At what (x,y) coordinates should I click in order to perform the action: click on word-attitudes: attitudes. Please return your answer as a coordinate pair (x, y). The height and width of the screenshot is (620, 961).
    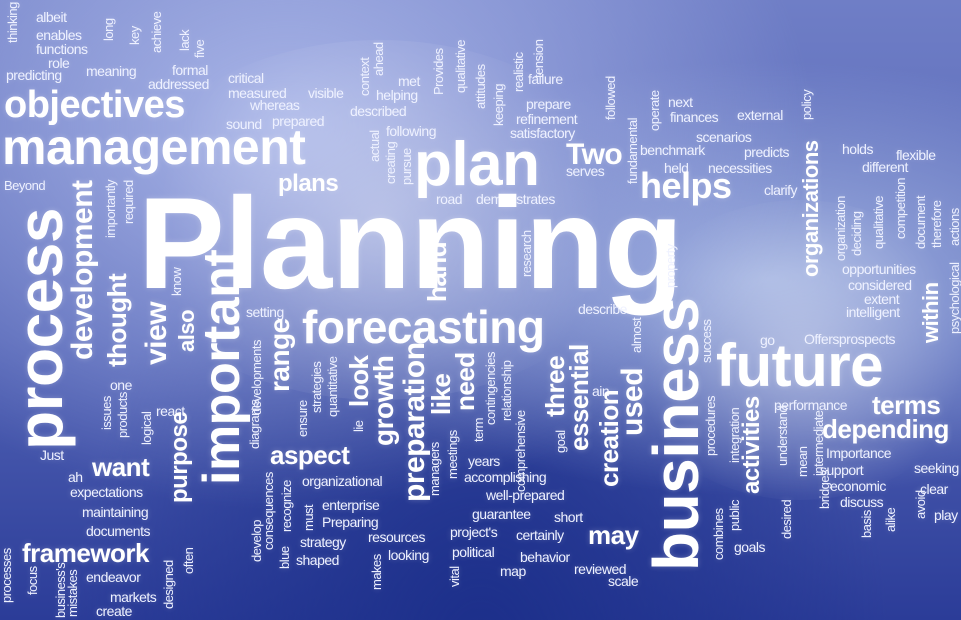
    Looking at the image, I should click on (480, 86).